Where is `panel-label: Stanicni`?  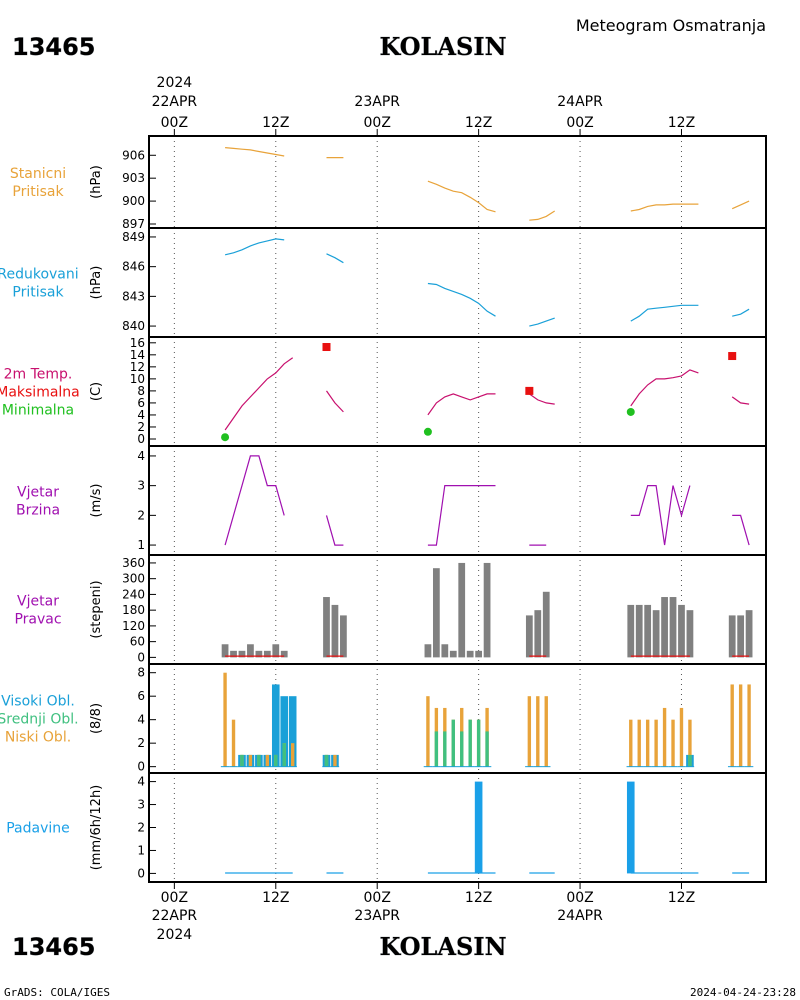 panel-label: Stanicni is located at coordinates (38, 174).